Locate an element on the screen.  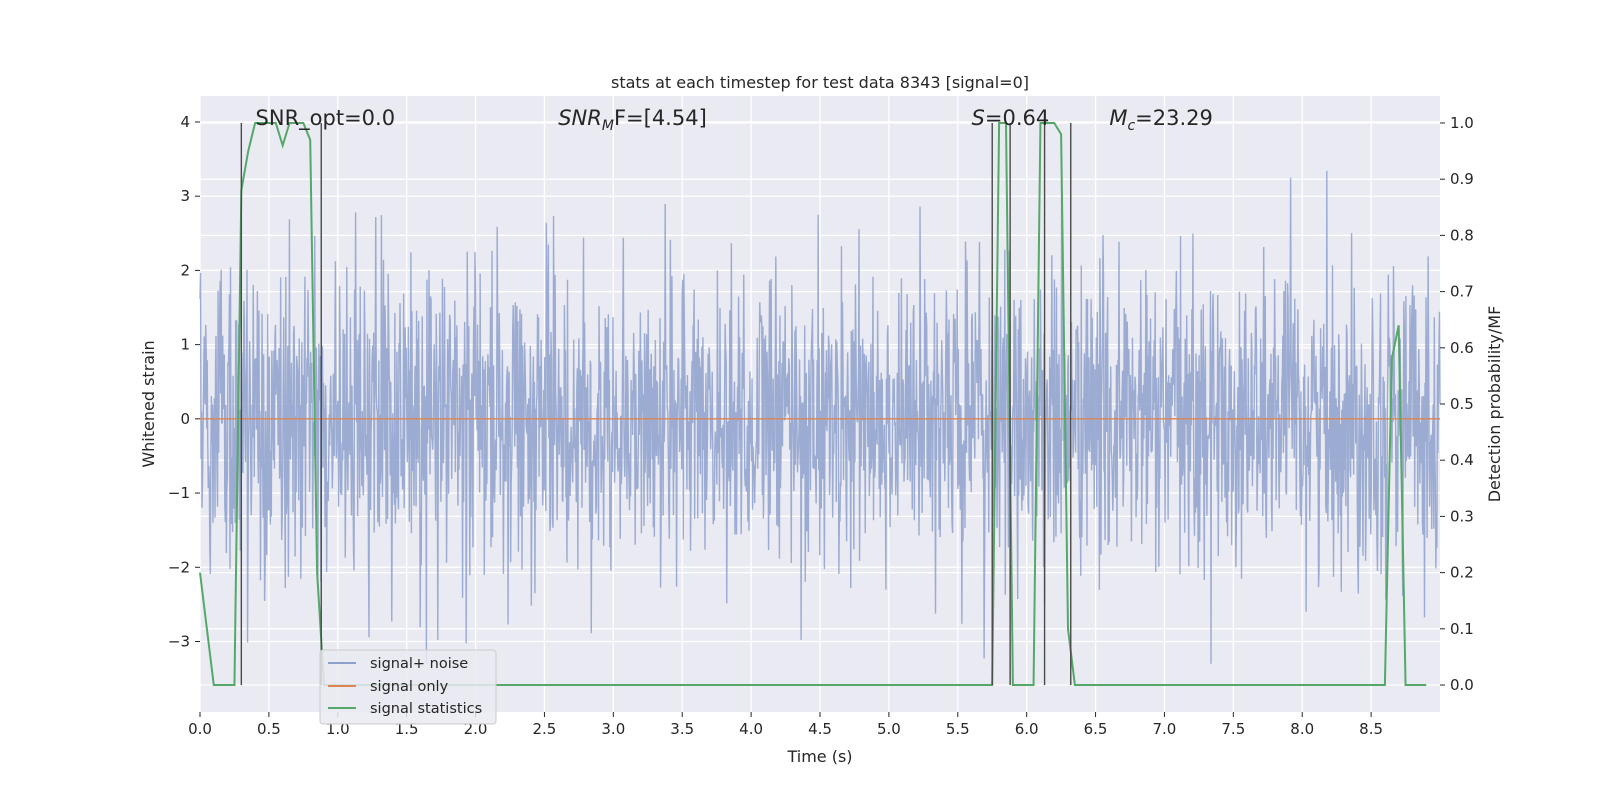
x-tick-label: 3.0 is located at coordinates (613, 729).